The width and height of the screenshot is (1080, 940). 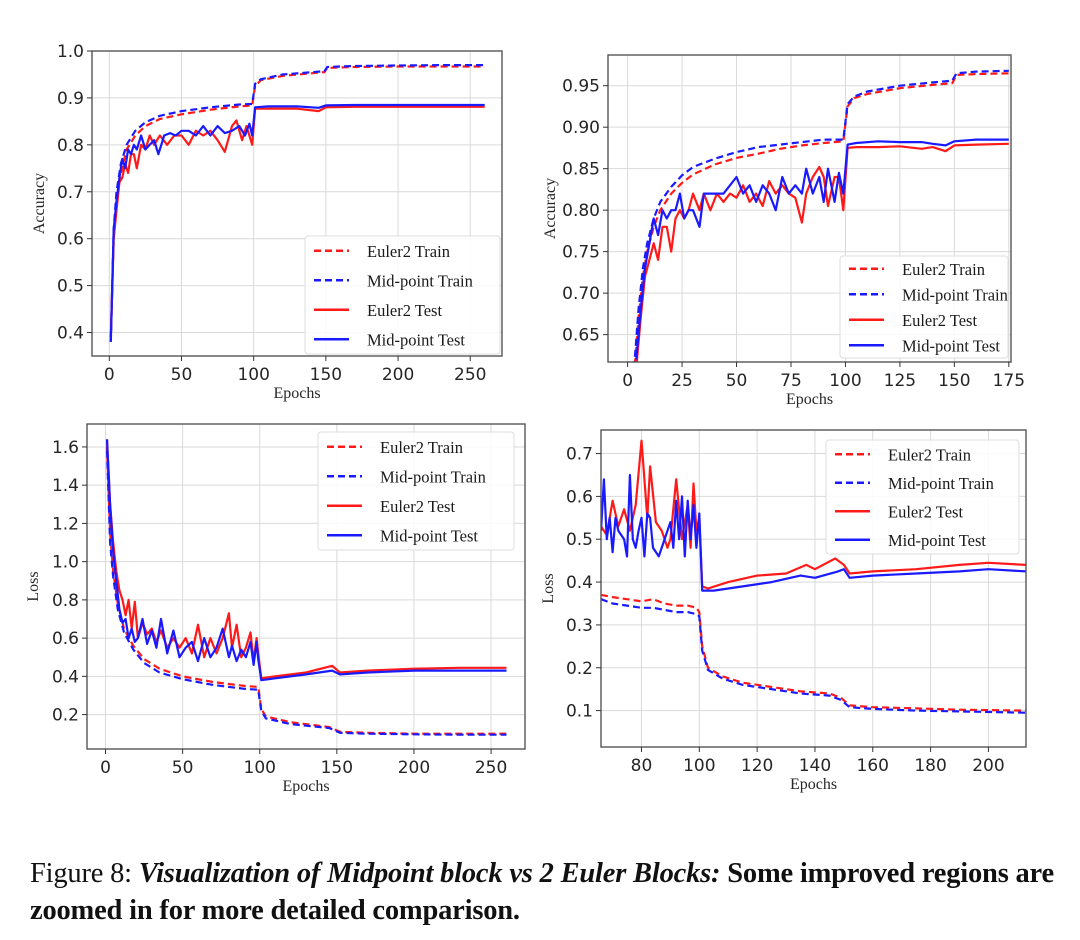 What do you see at coordinates (757, 766) in the screenshot?
I see `x-tick-label: 120` at bounding box center [757, 766].